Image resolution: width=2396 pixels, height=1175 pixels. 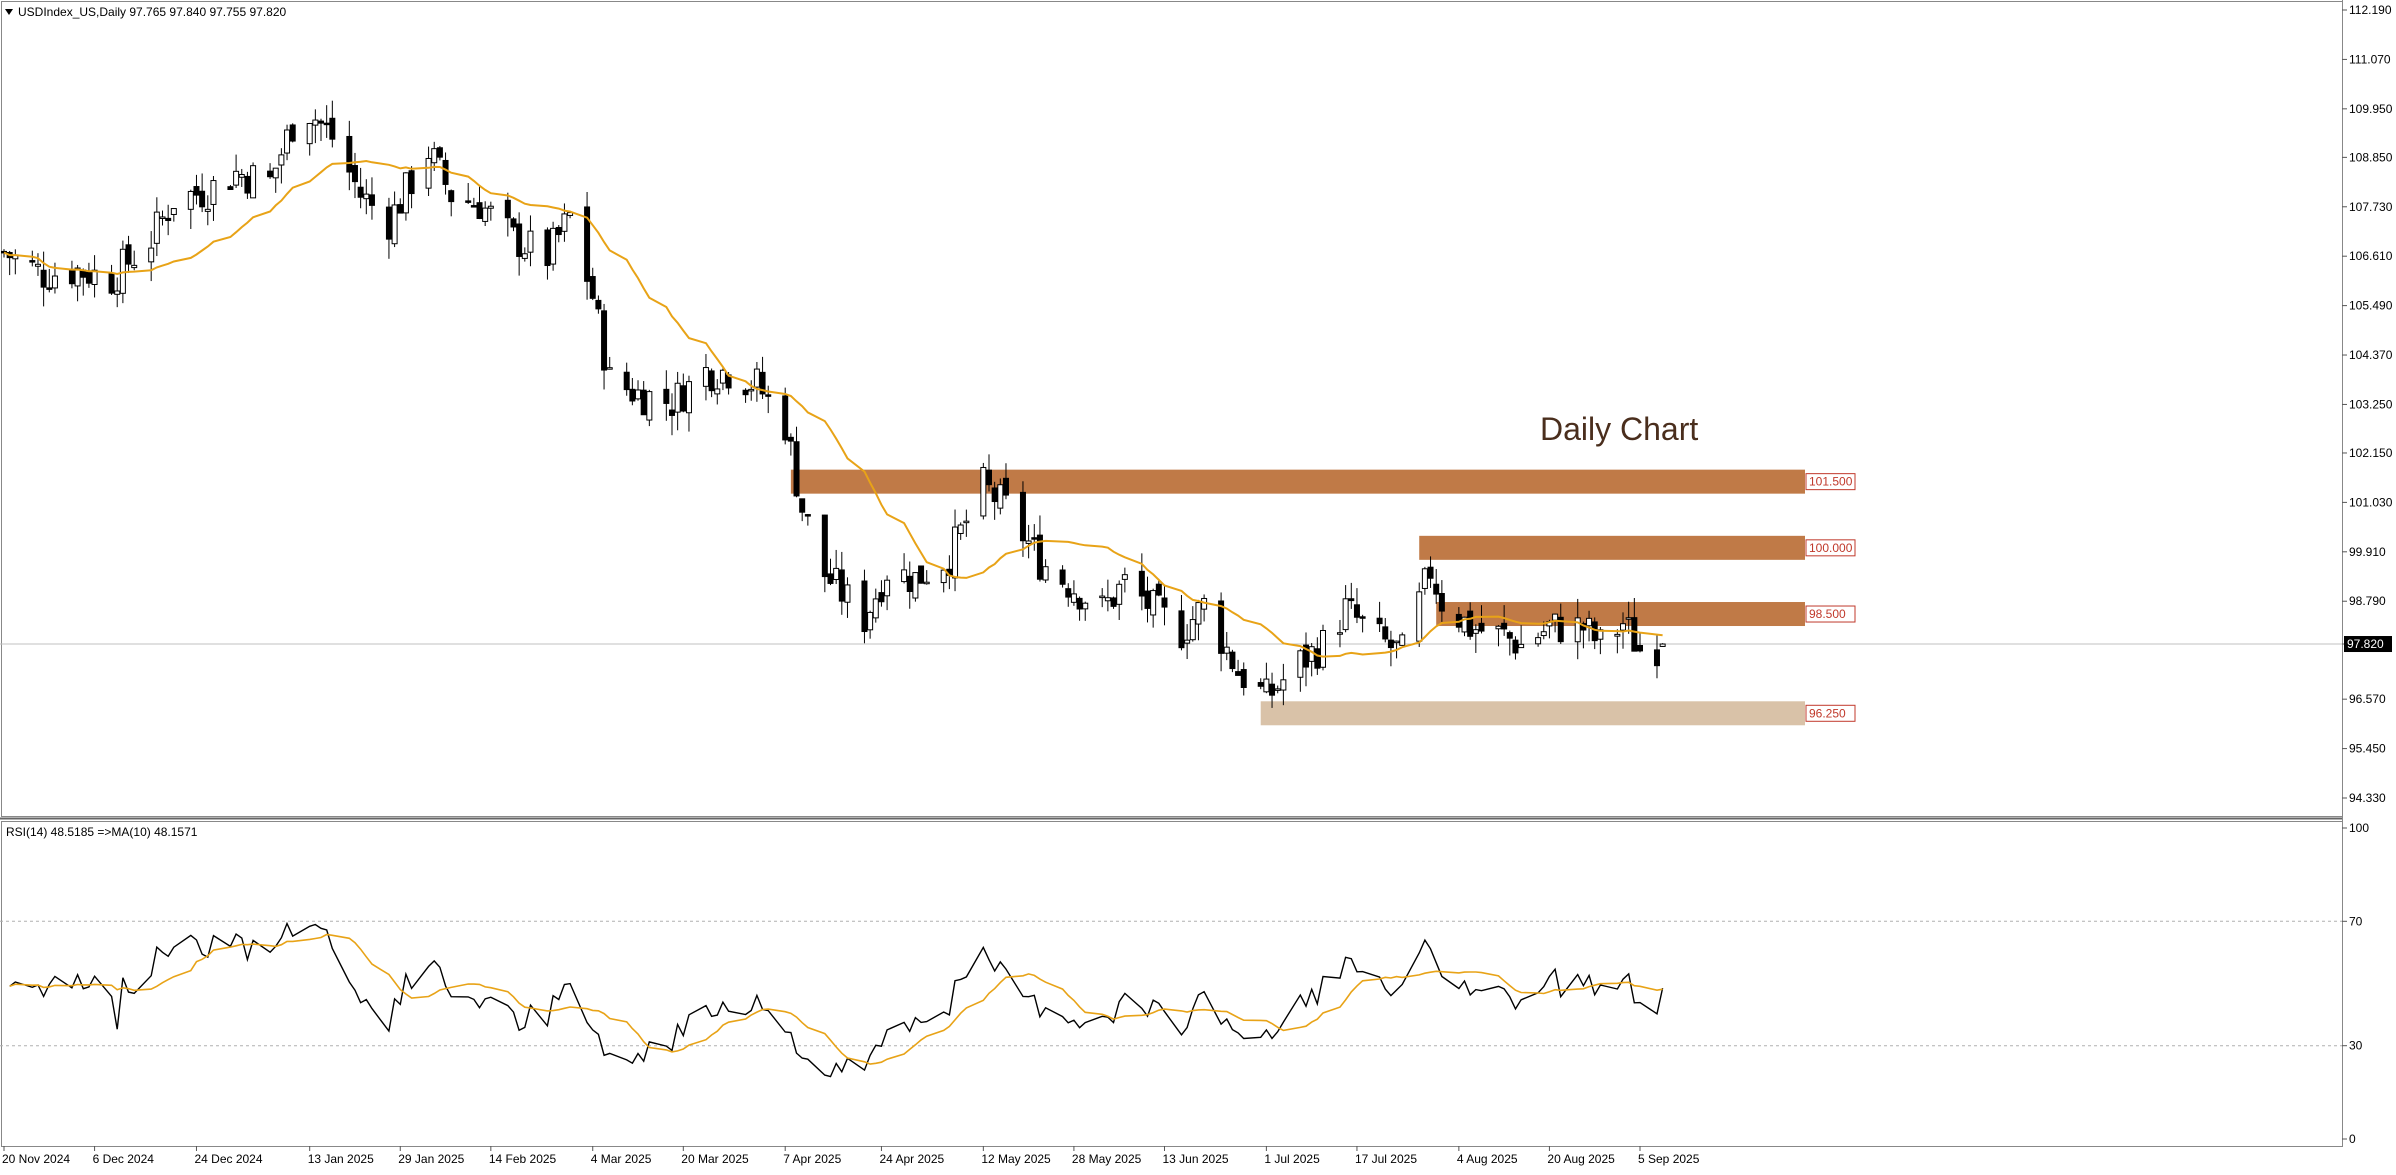 What do you see at coordinates (1620, 614) in the screenshot?
I see `level-zone` at bounding box center [1620, 614].